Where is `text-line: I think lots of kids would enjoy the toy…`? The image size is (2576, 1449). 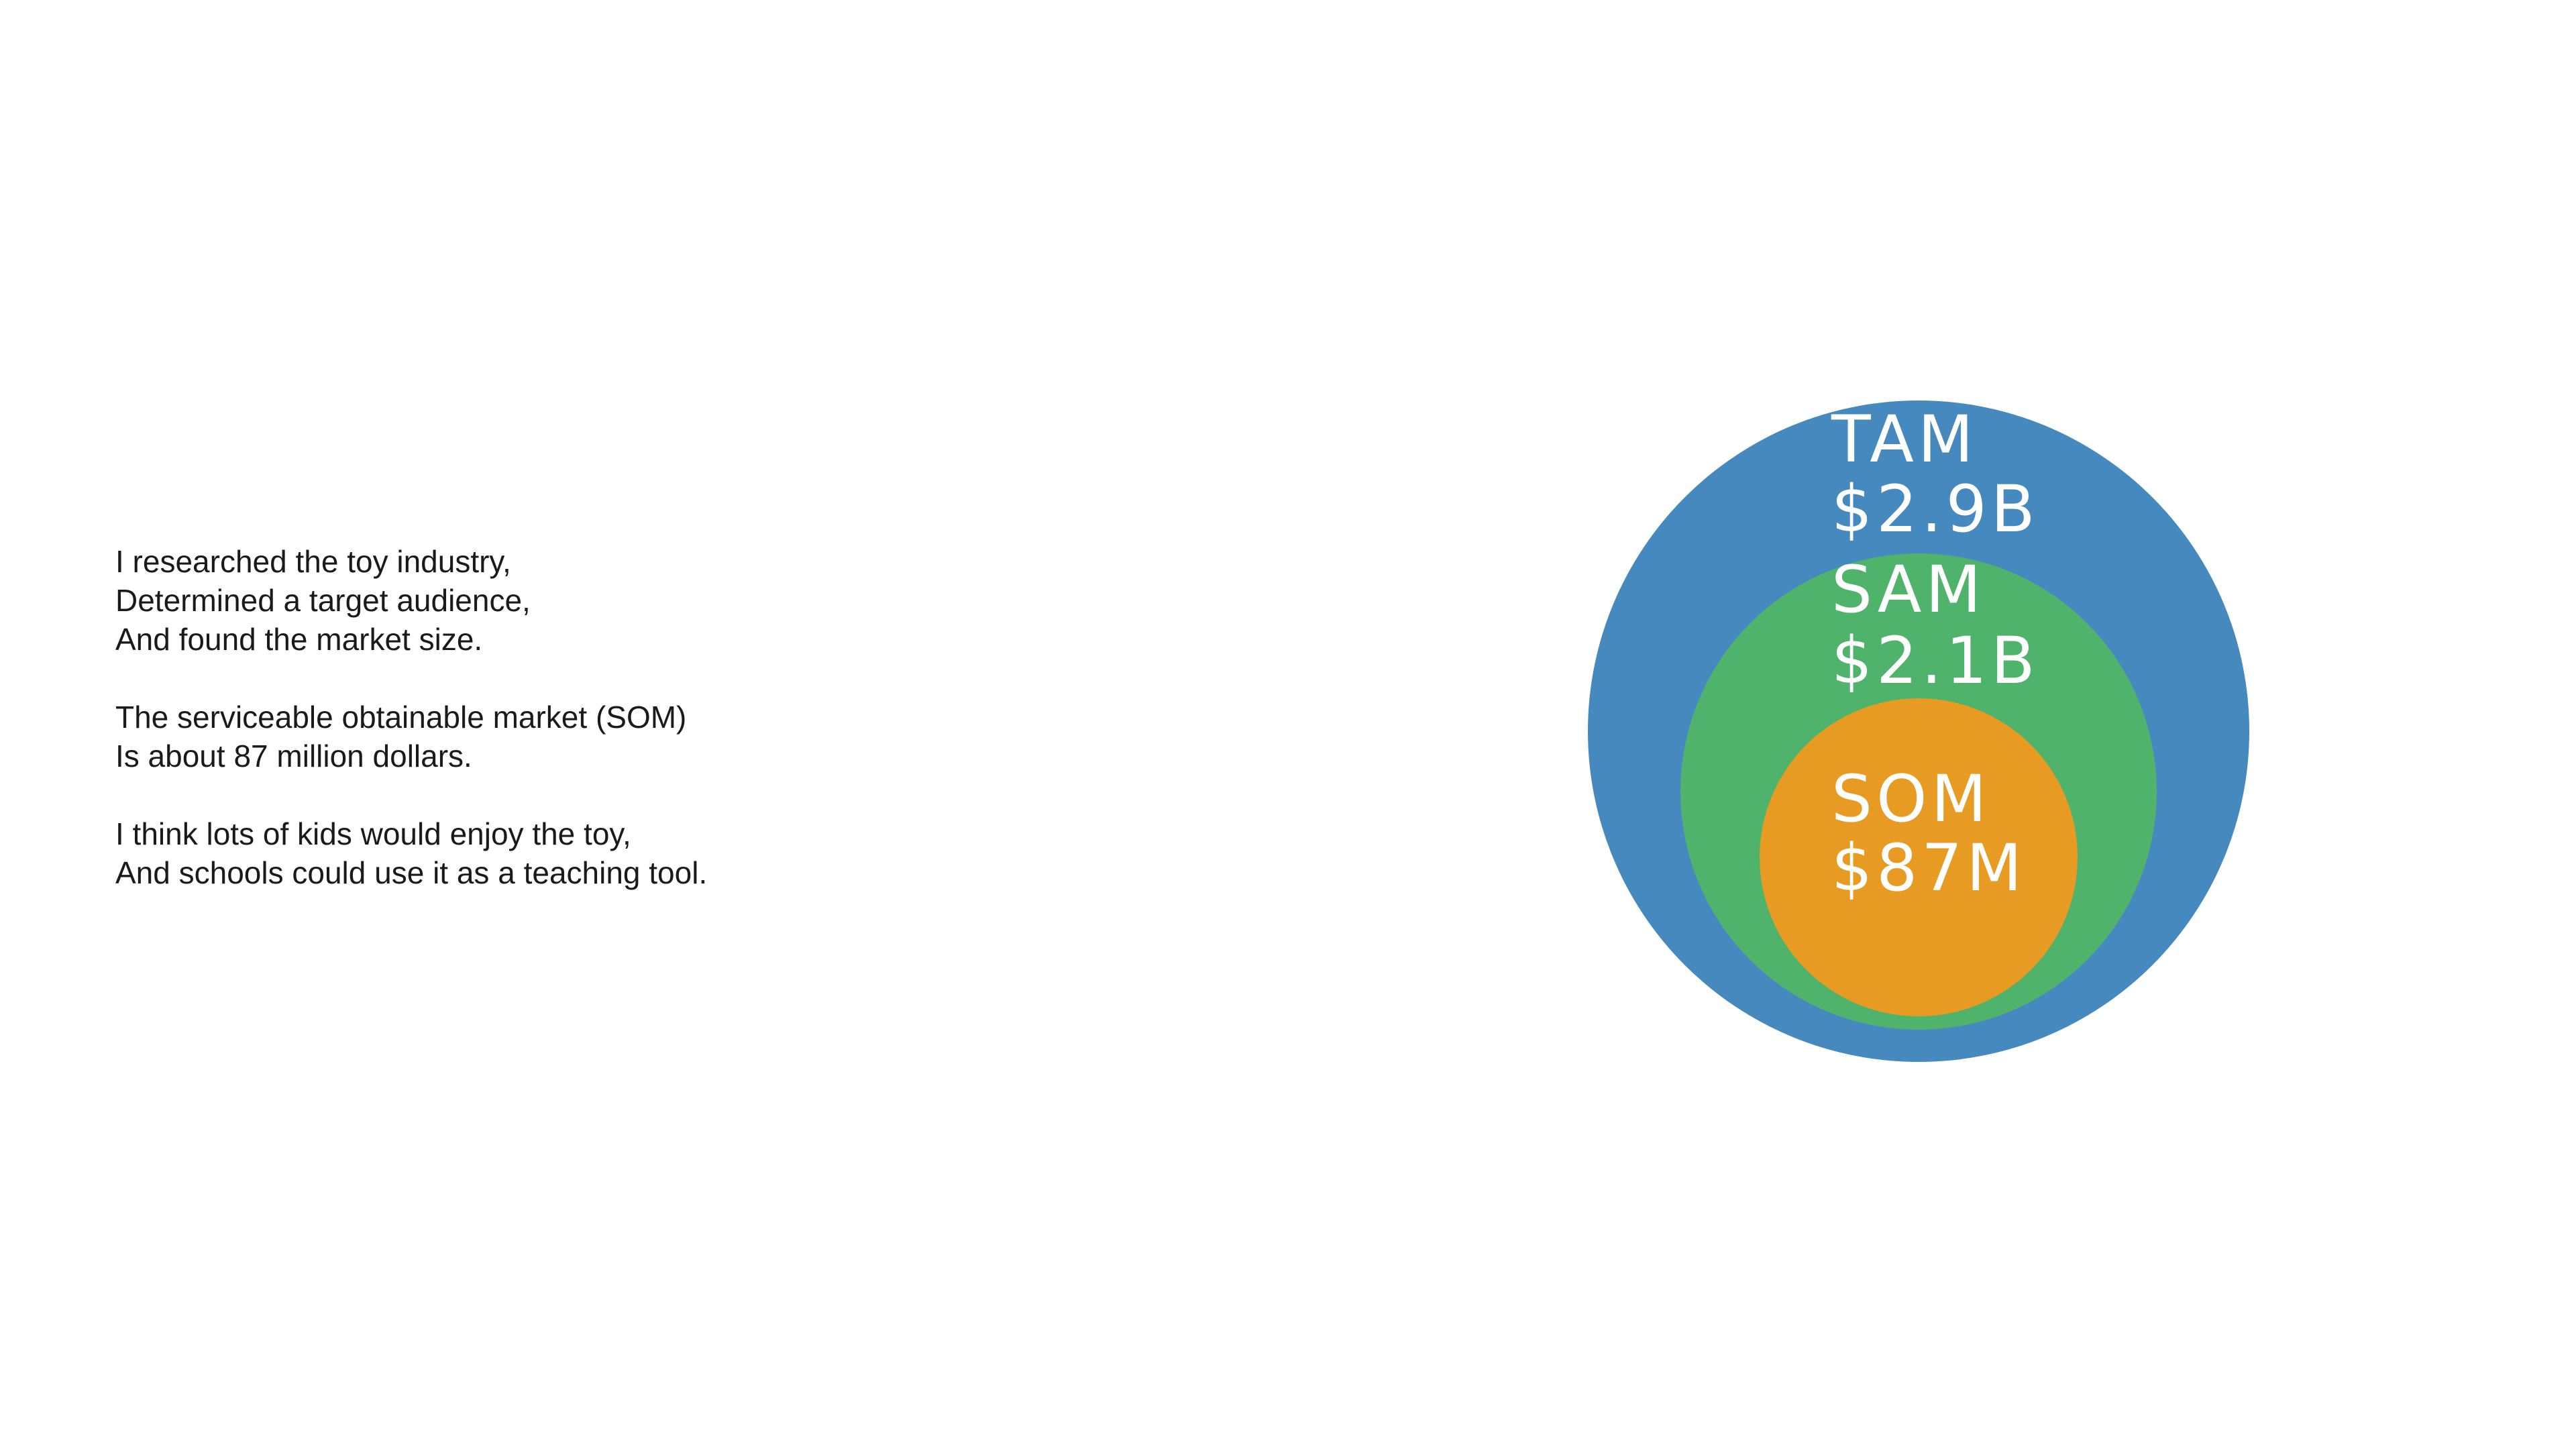
text-line: I think lots of kids would enjoy the toy… is located at coordinates (373, 833).